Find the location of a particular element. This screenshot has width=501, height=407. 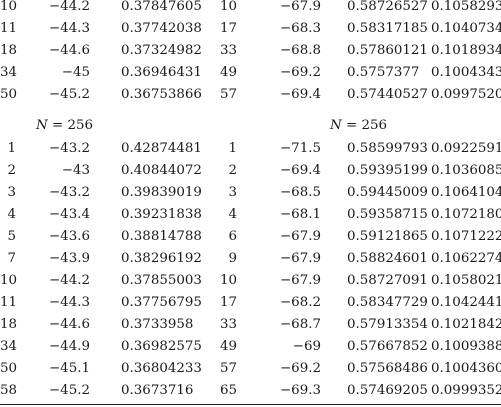

ratio-value: 0.59395199 is located at coordinates (387, 170).